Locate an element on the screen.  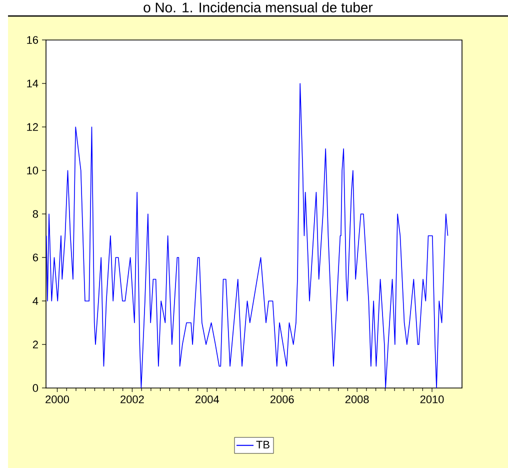
y-tick-label: 6 is located at coordinates (35, 258).